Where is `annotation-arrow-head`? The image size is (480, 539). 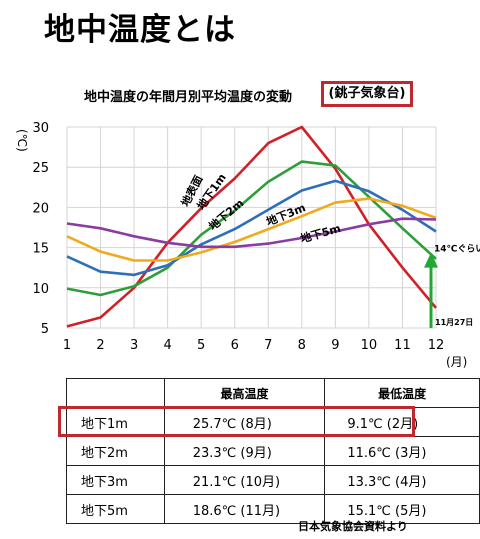
annotation-arrow-head is located at coordinates (431, 260).